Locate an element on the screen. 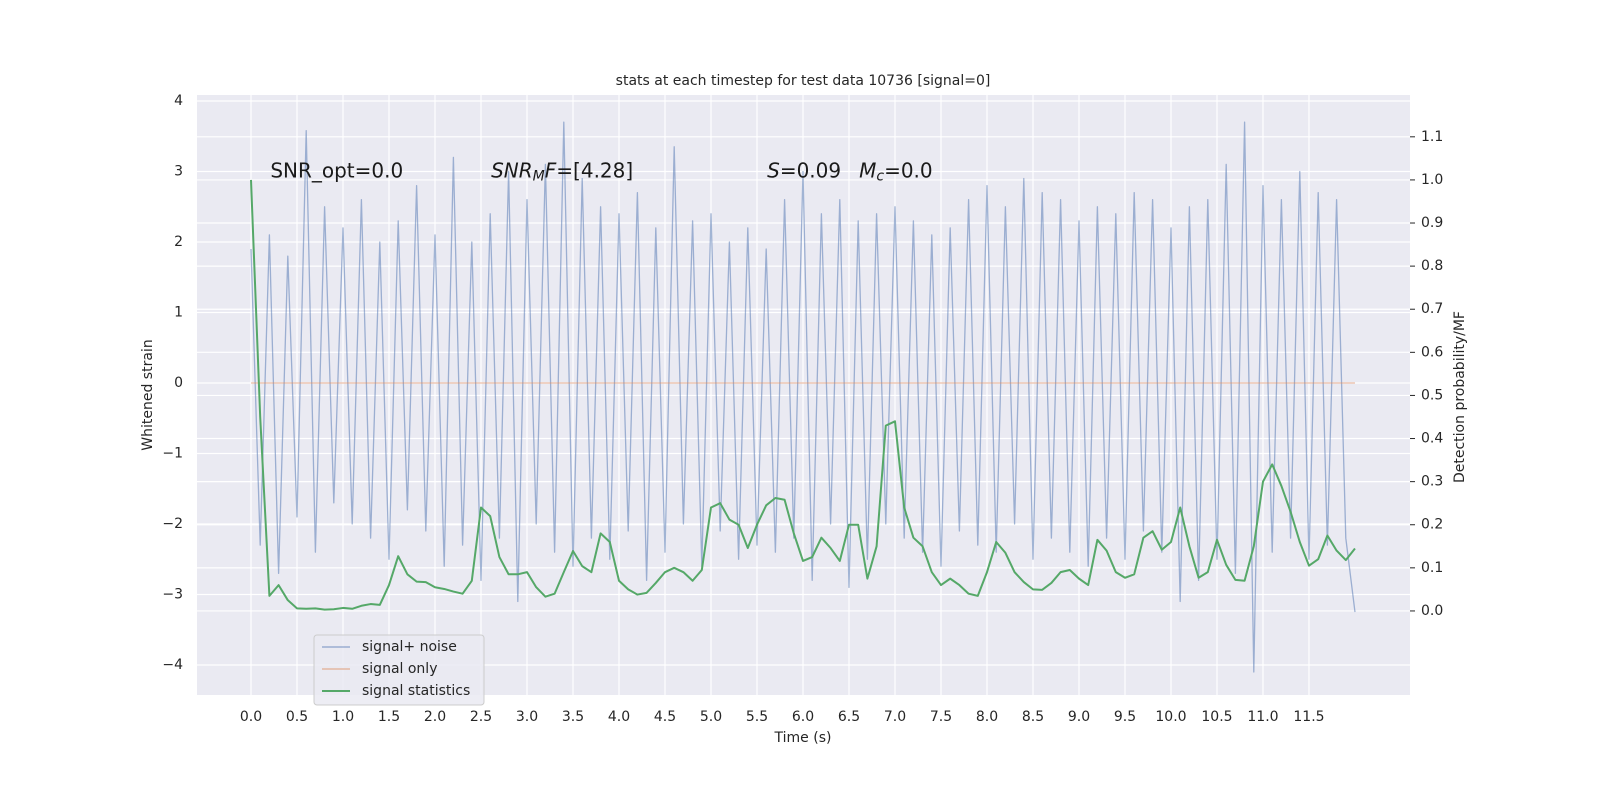  x-tick-label: 7.0 is located at coordinates (895, 717).